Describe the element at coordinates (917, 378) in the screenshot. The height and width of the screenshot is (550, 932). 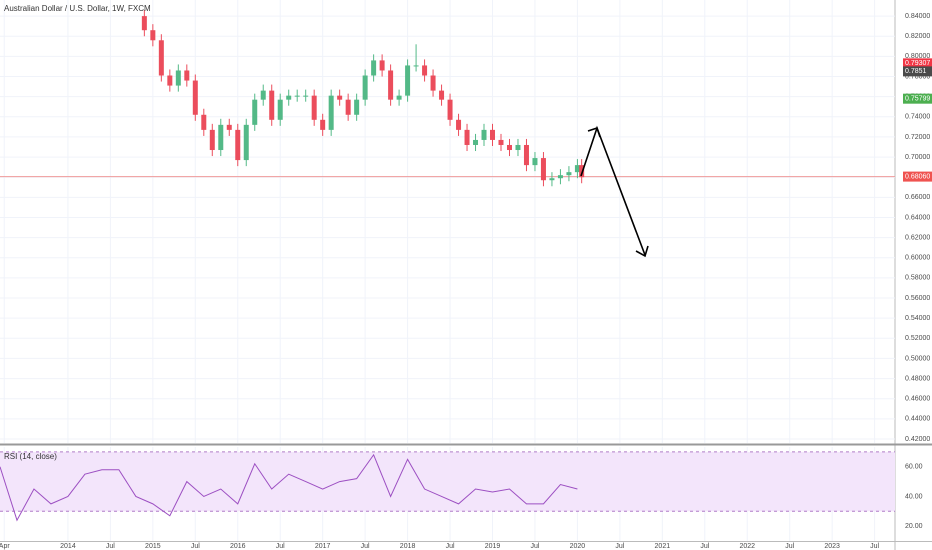
I see `y-tick-label: 0.48000` at that location.